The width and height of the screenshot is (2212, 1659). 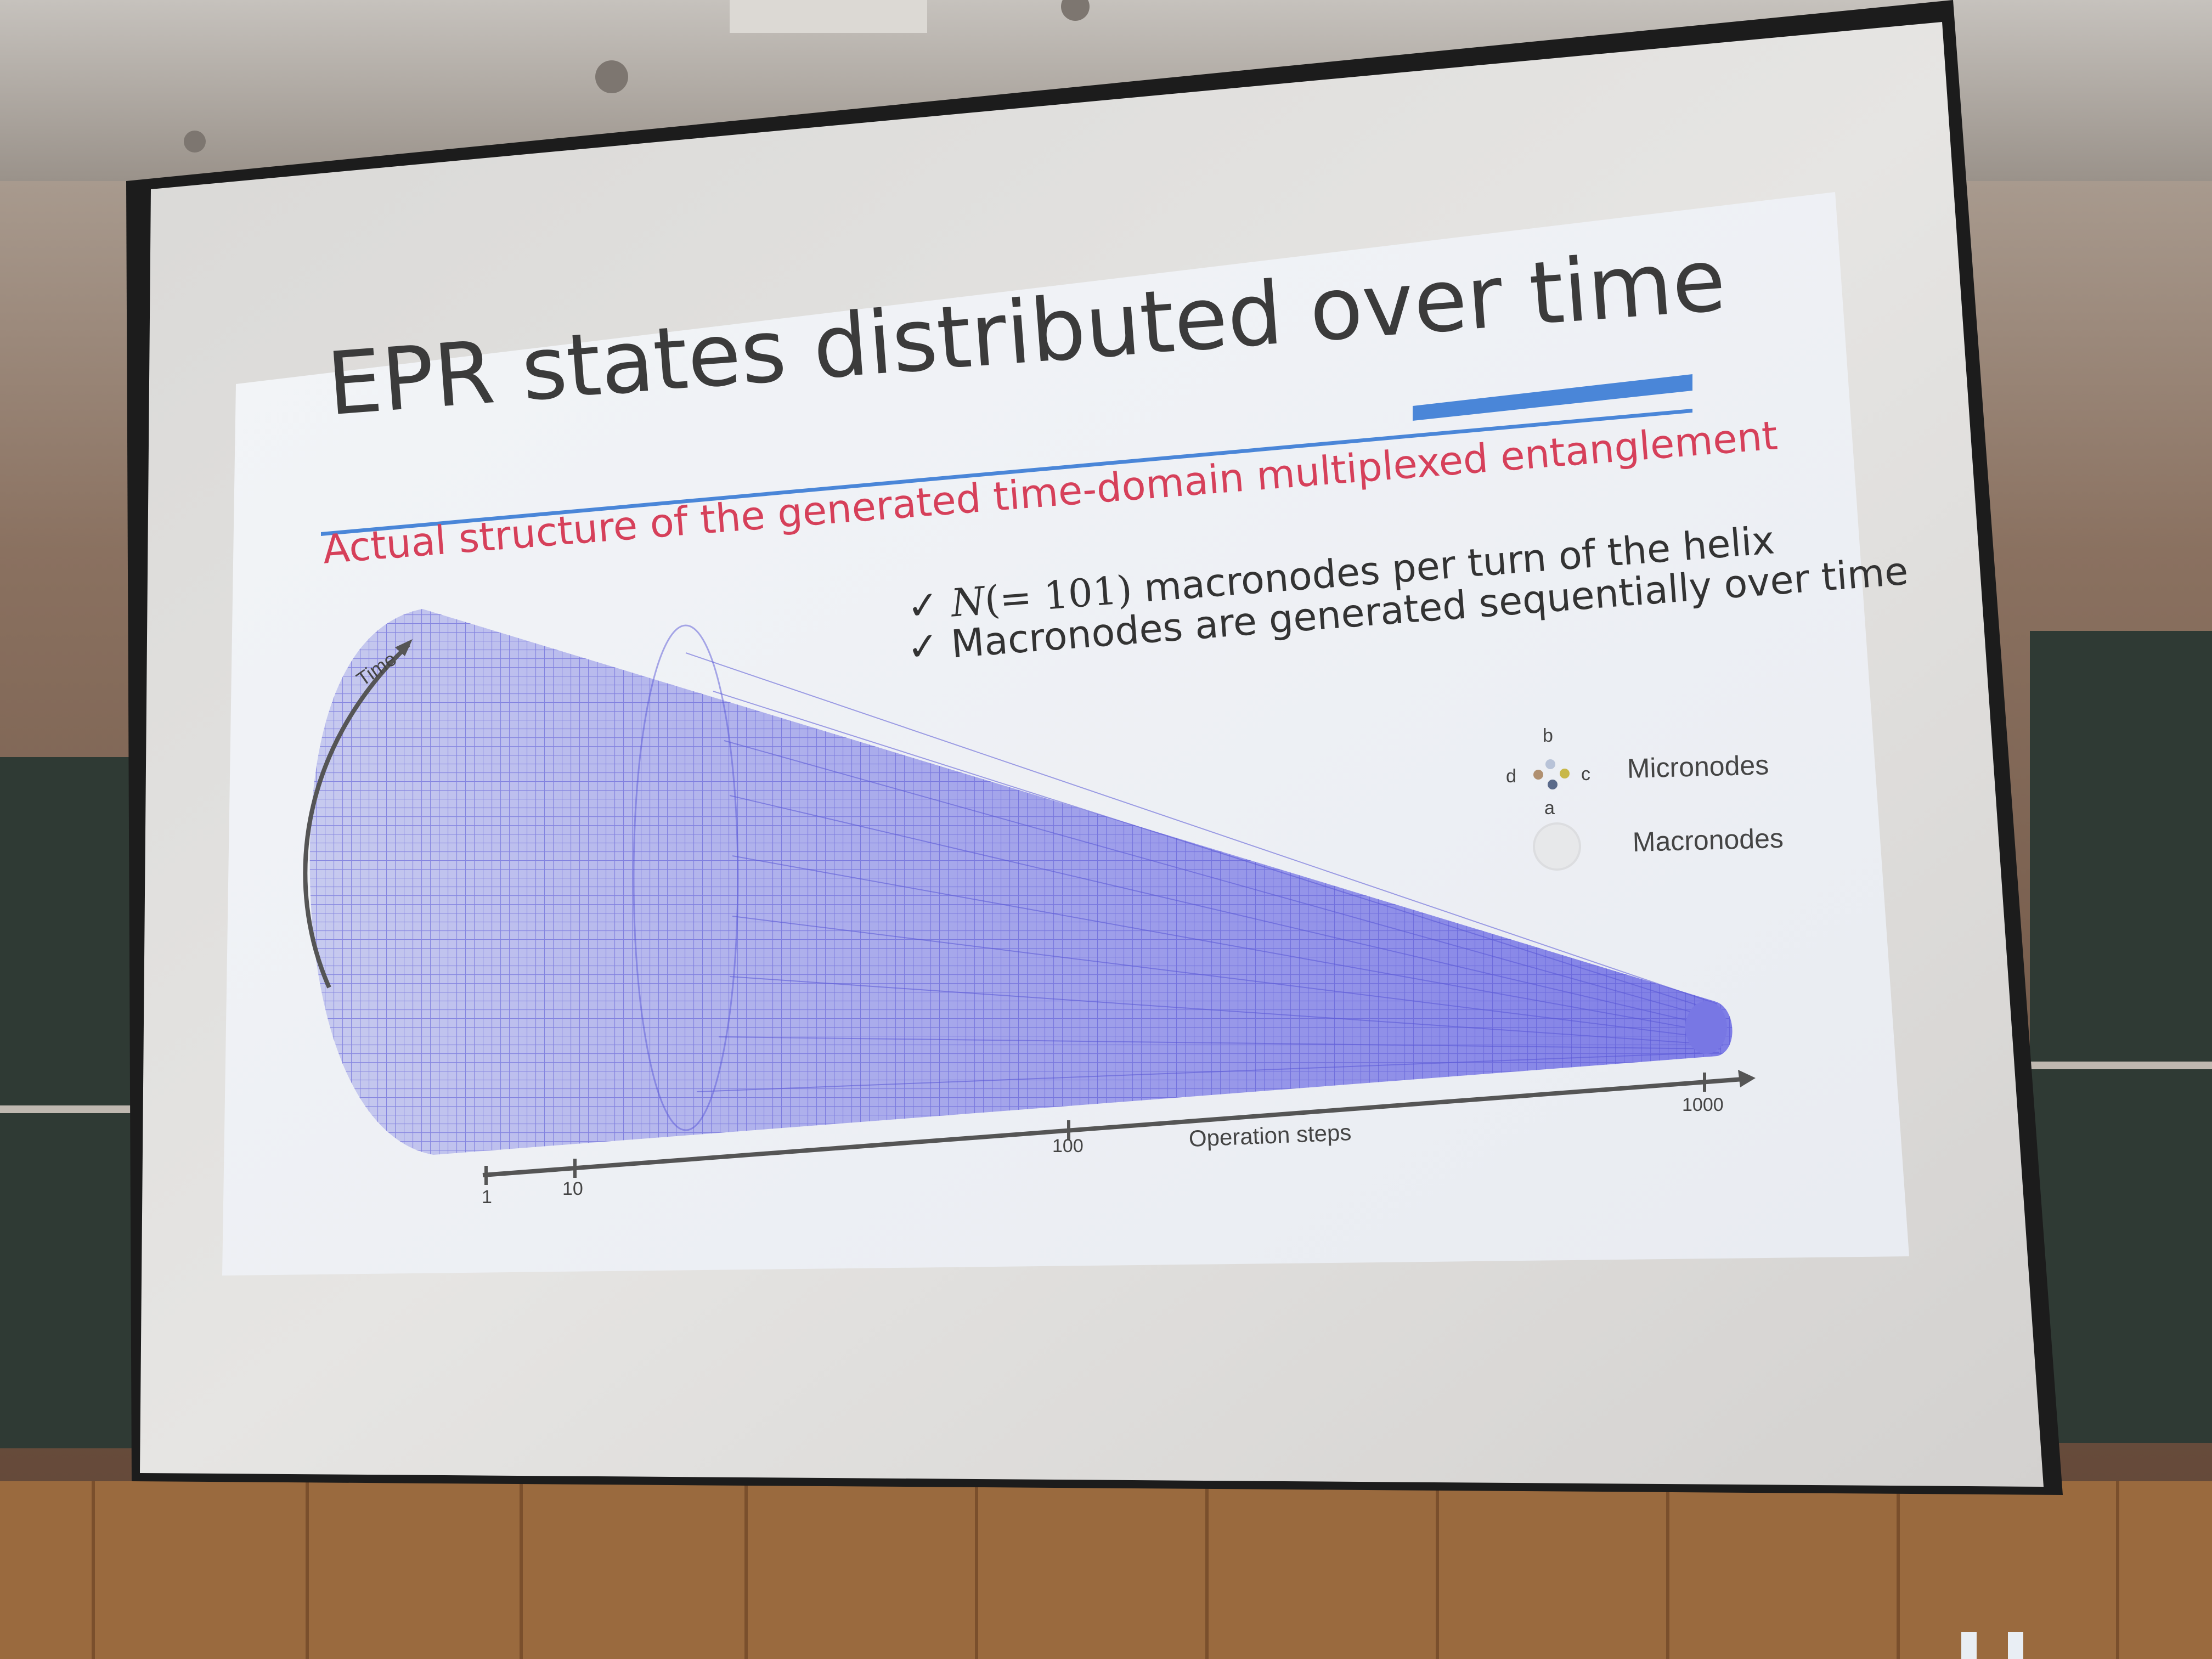 I want to click on micronode-label-a: a, so click(x=1549, y=809).